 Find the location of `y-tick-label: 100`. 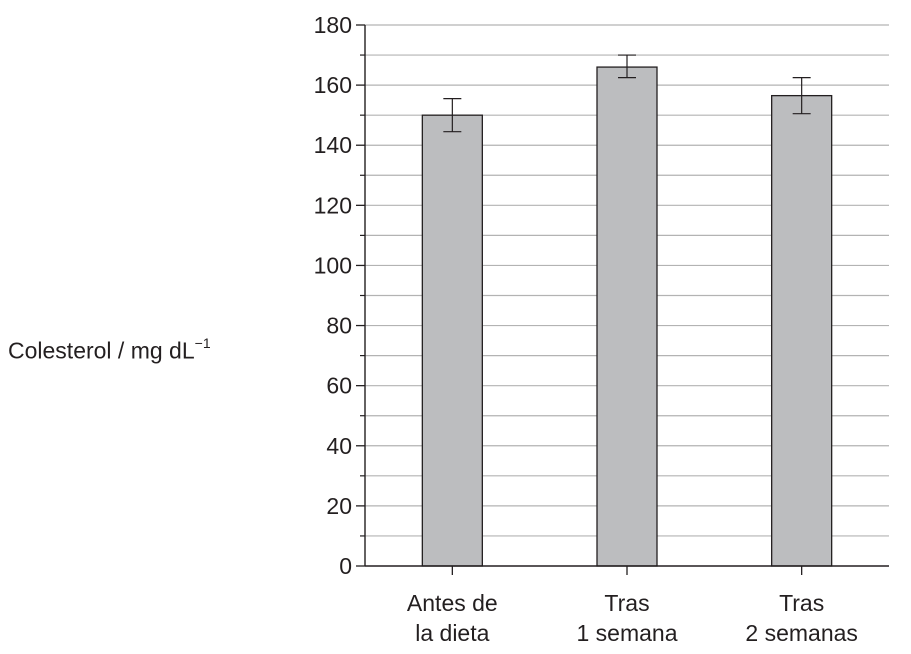

y-tick-label: 100 is located at coordinates (333, 265).